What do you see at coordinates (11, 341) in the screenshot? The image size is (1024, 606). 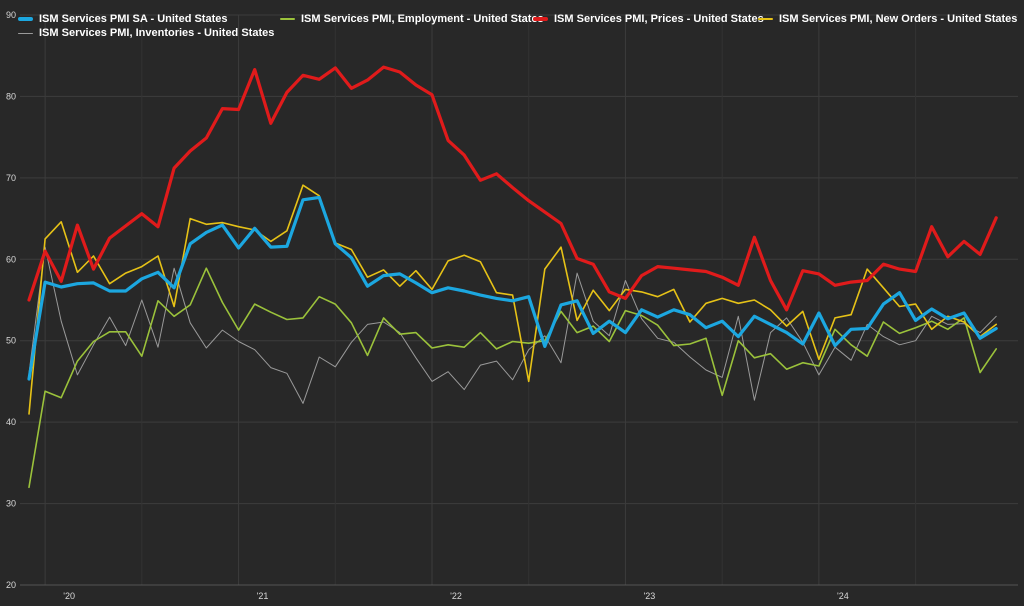 I see `y-tick-label: 50` at bounding box center [11, 341].